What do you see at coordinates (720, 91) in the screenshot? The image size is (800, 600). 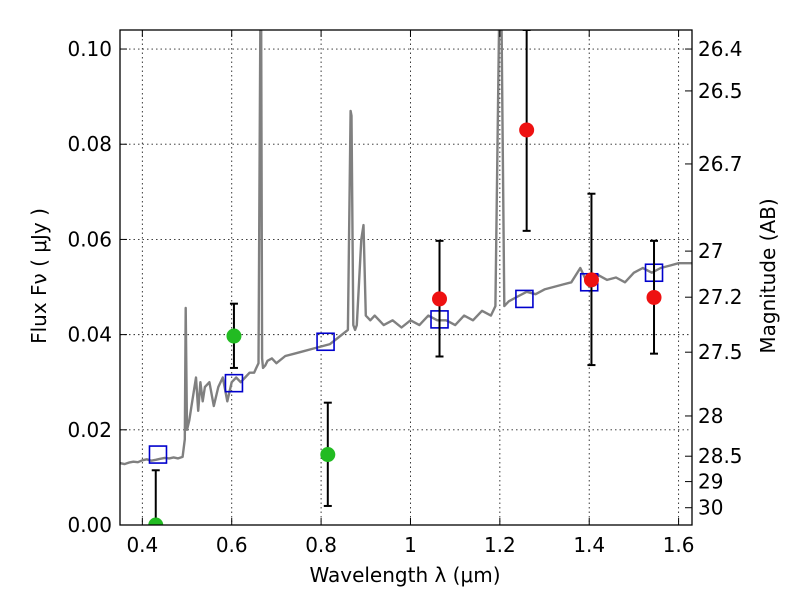 I see `right-tick-label: 26.5` at bounding box center [720, 91].